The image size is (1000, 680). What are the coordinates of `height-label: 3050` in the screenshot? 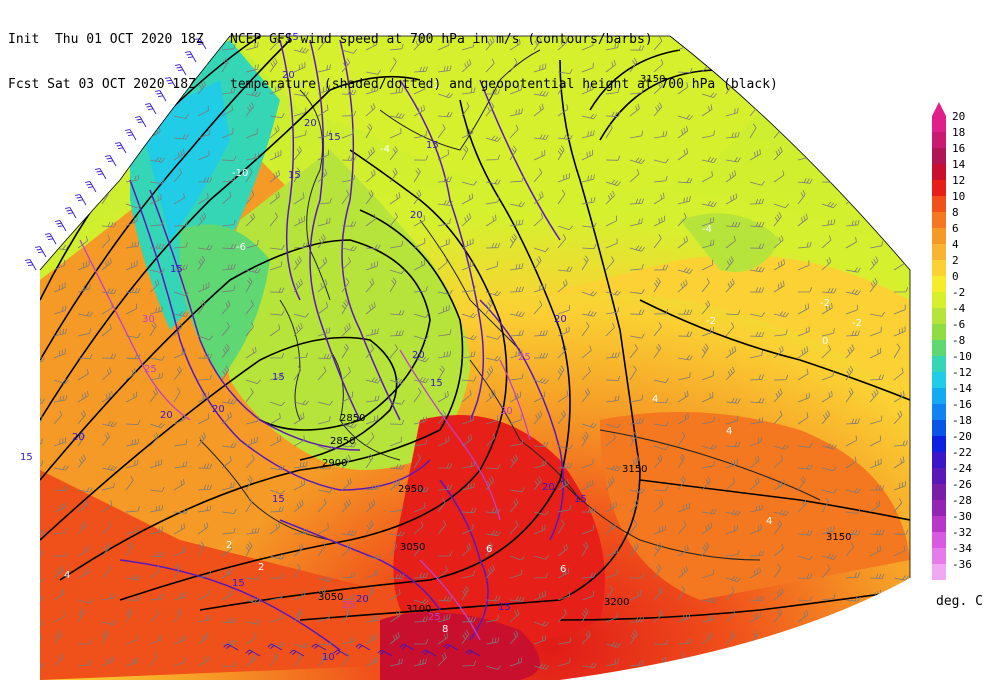 It's located at (330, 597).